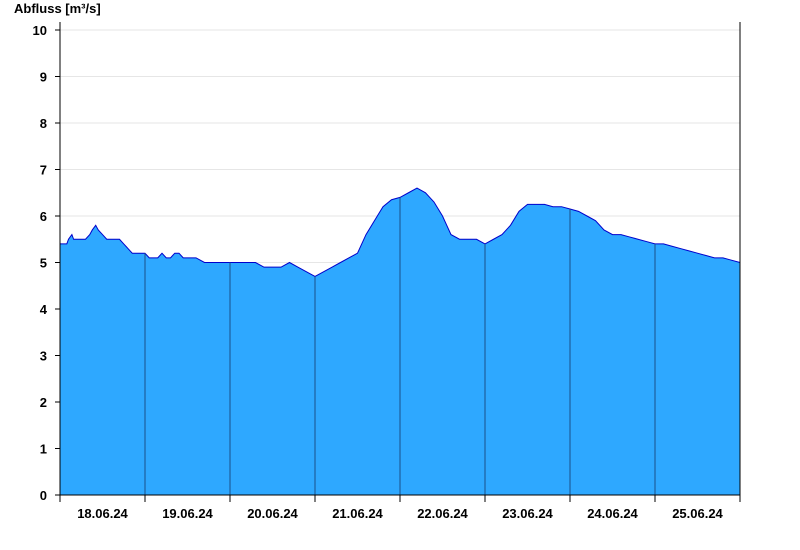 The width and height of the screenshot is (800, 550). What do you see at coordinates (272, 513) in the screenshot?
I see `x-tick-label: 20.06.24` at bounding box center [272, 513].